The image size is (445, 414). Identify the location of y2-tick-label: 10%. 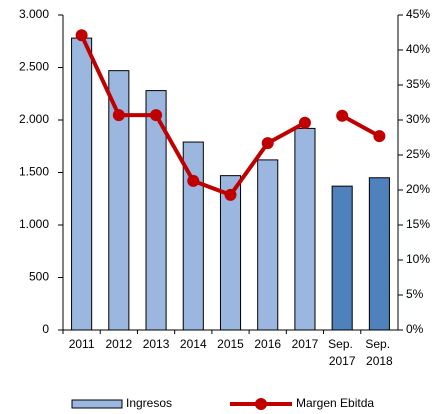
(418, 259).